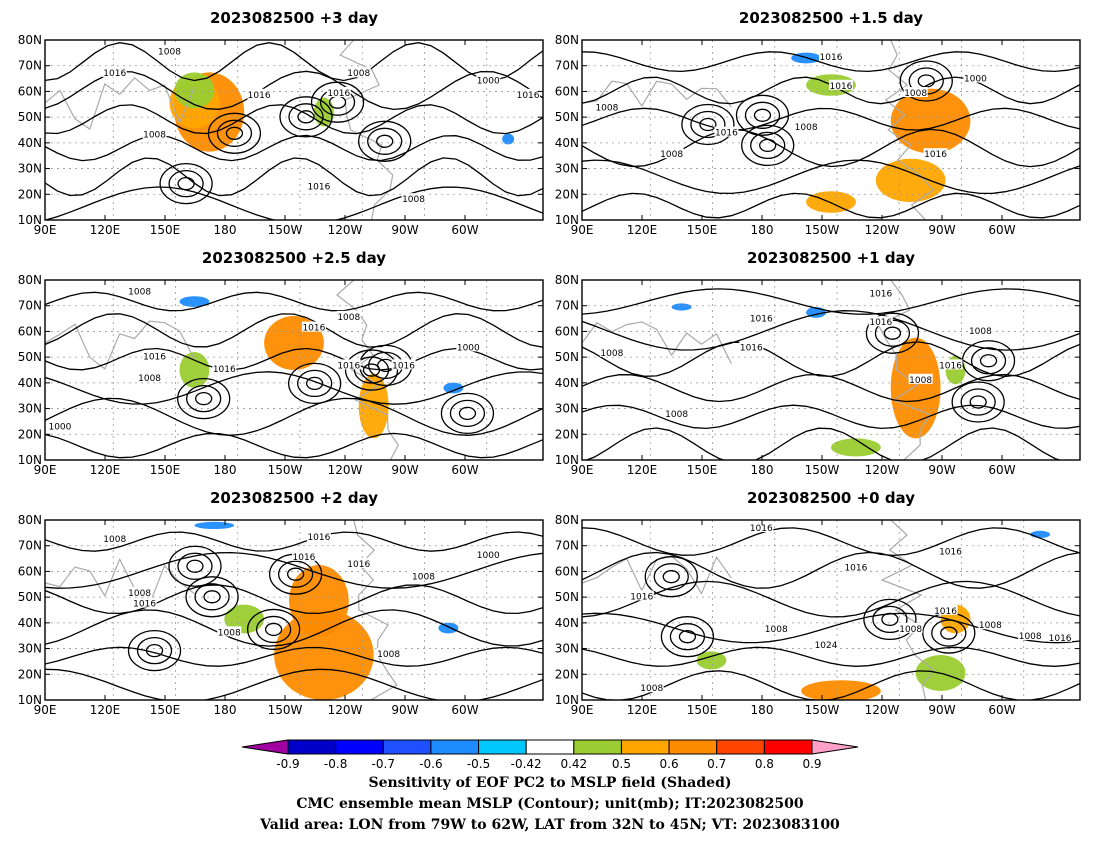 The image size is (1100, 850). What do you see at coordinates (764, 764) in the screenshot?
I see `colorbar-label: 0.8` at bounding box center [764, 764].